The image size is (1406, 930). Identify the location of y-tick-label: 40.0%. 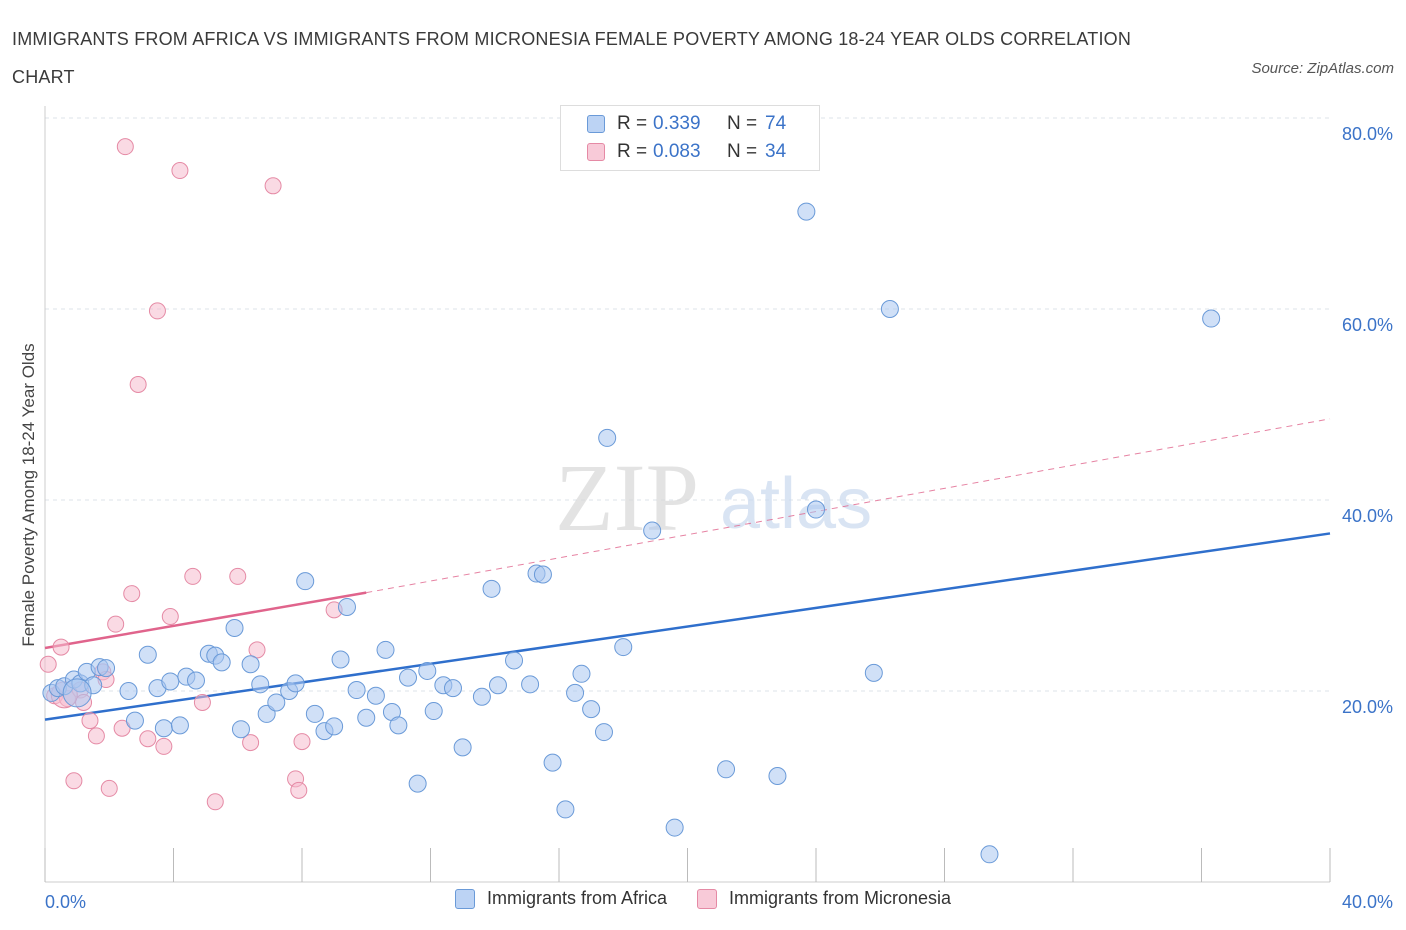
(1367, 516).